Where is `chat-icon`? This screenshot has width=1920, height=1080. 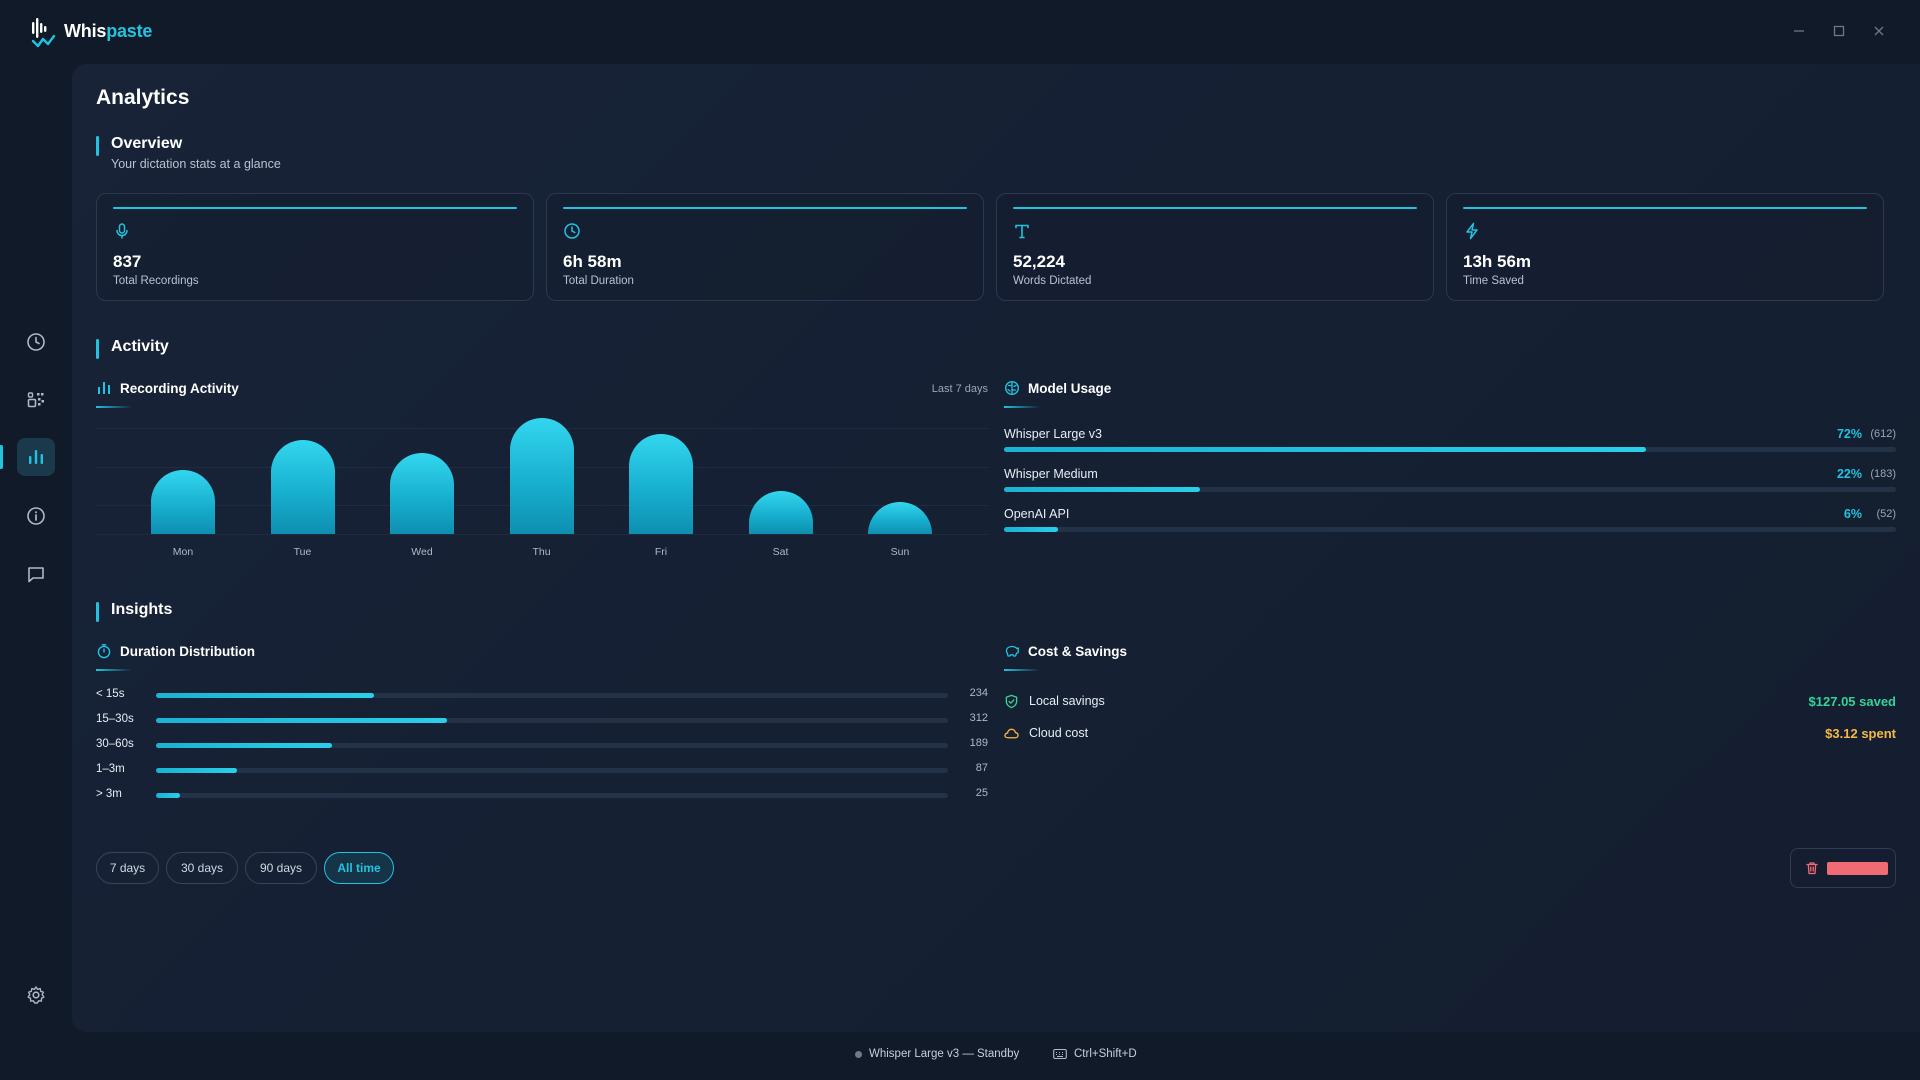 chat-icon is located at coordinates (36, 575).